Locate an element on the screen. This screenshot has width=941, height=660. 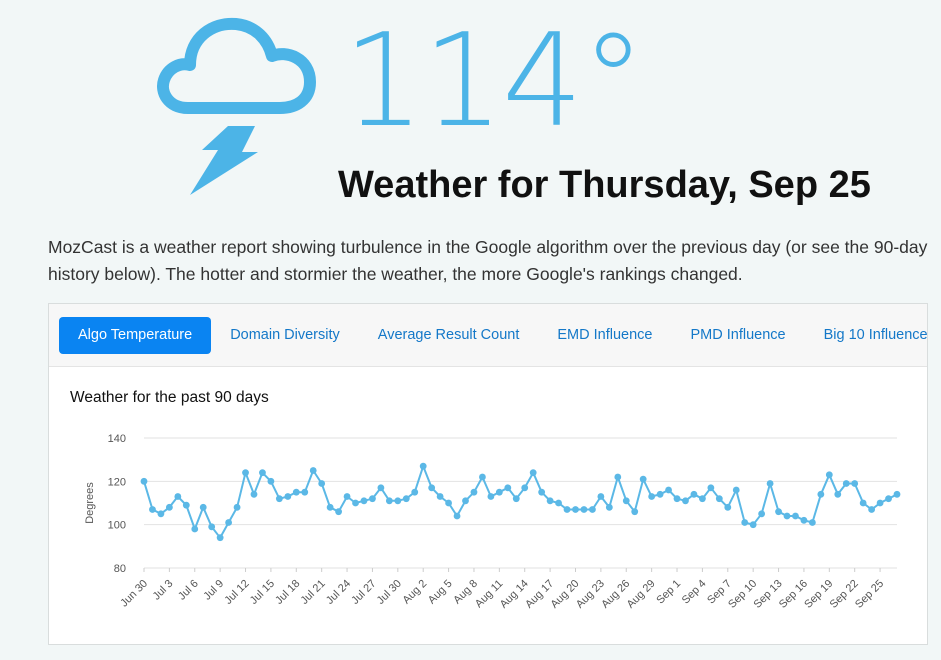
tab-domain-diversity: Domain Diversity is located at coordinates (285, 334).